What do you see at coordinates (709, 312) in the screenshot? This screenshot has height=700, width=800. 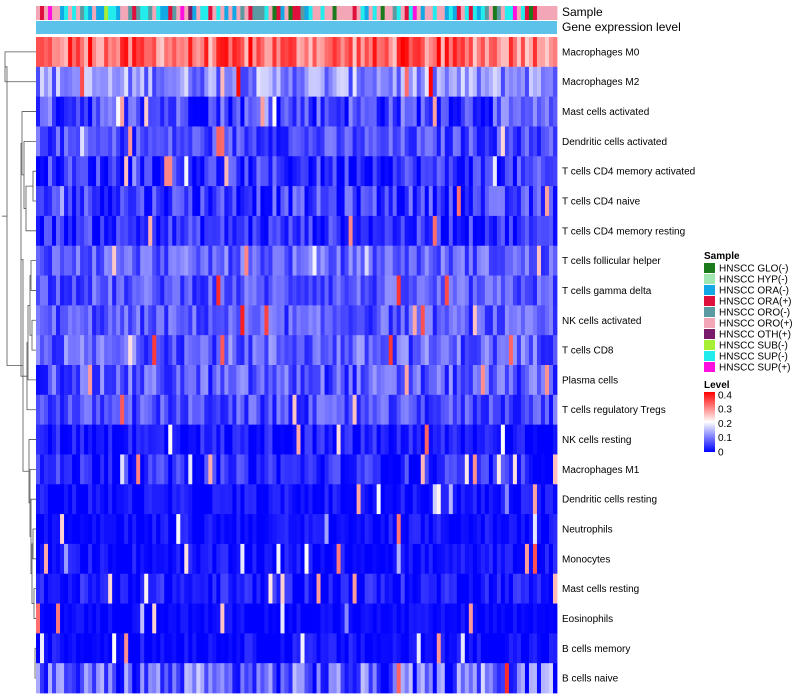 I see `sample-legend-swatch` at bounding box center [709, 312].